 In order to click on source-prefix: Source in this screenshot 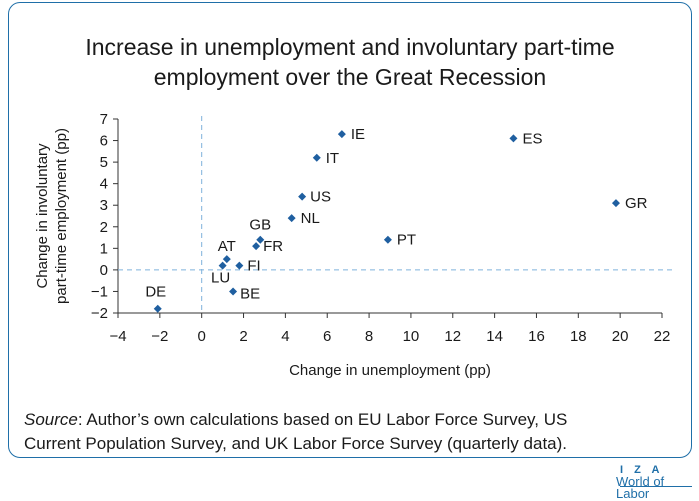, I will do `click(51, 419)`.